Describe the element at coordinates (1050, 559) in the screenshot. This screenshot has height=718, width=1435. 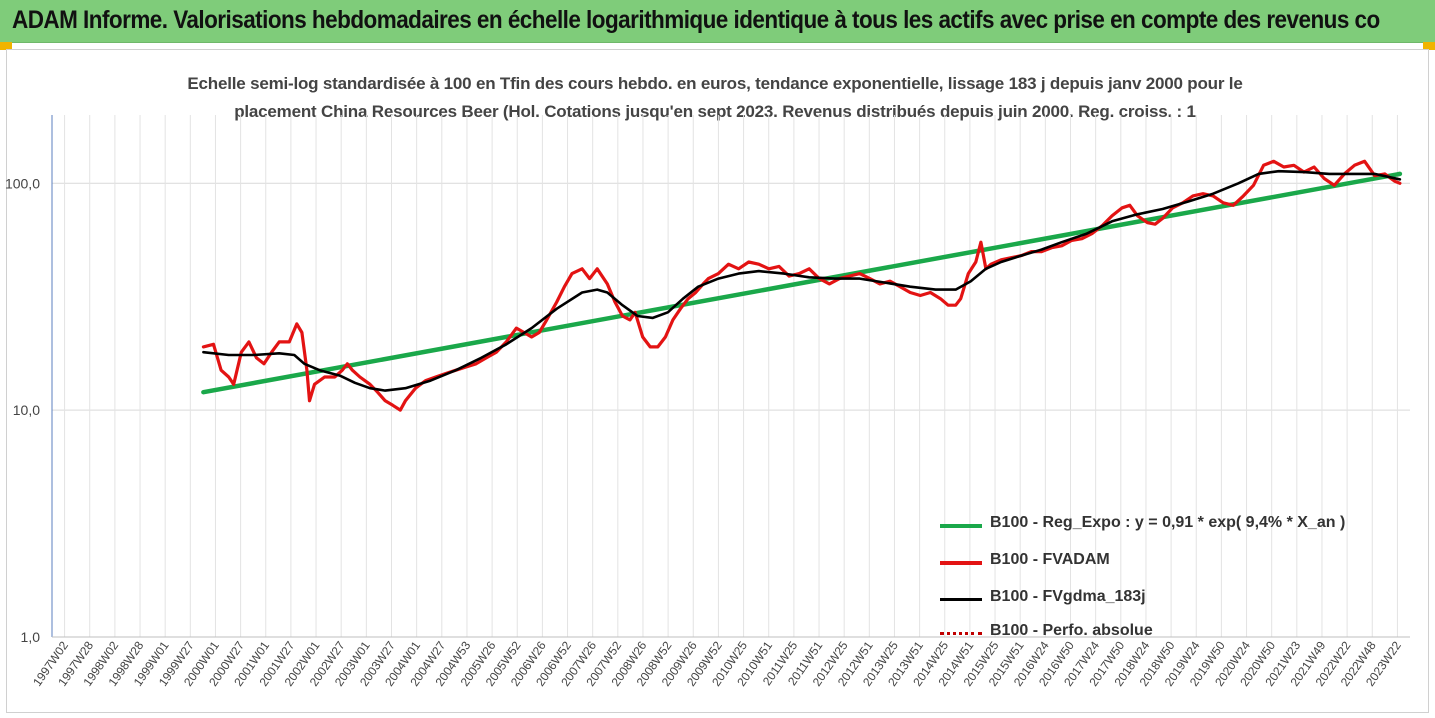
I see `legend-label-fvadam: B100 - FVADAM` at that location.